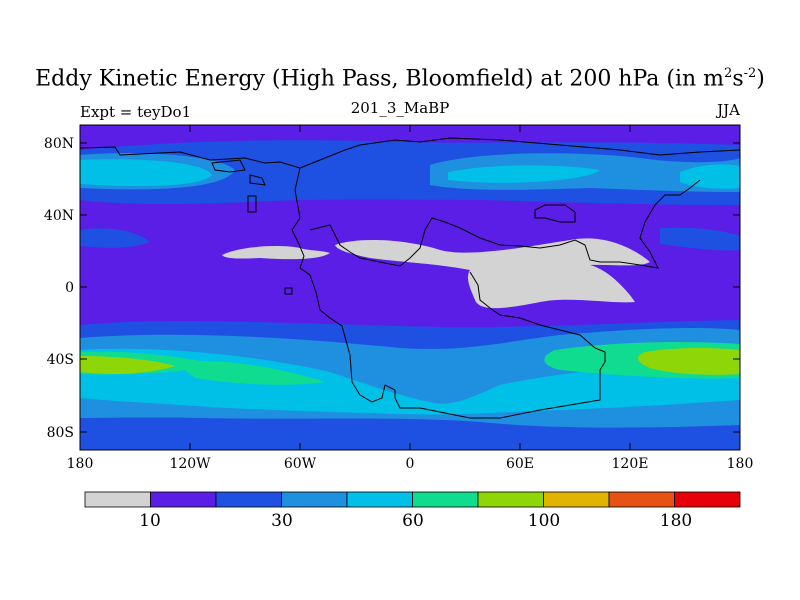  Describe the element at coordinates (288, 291) in the screenshot. I see `coast-island-tiny` at that location.